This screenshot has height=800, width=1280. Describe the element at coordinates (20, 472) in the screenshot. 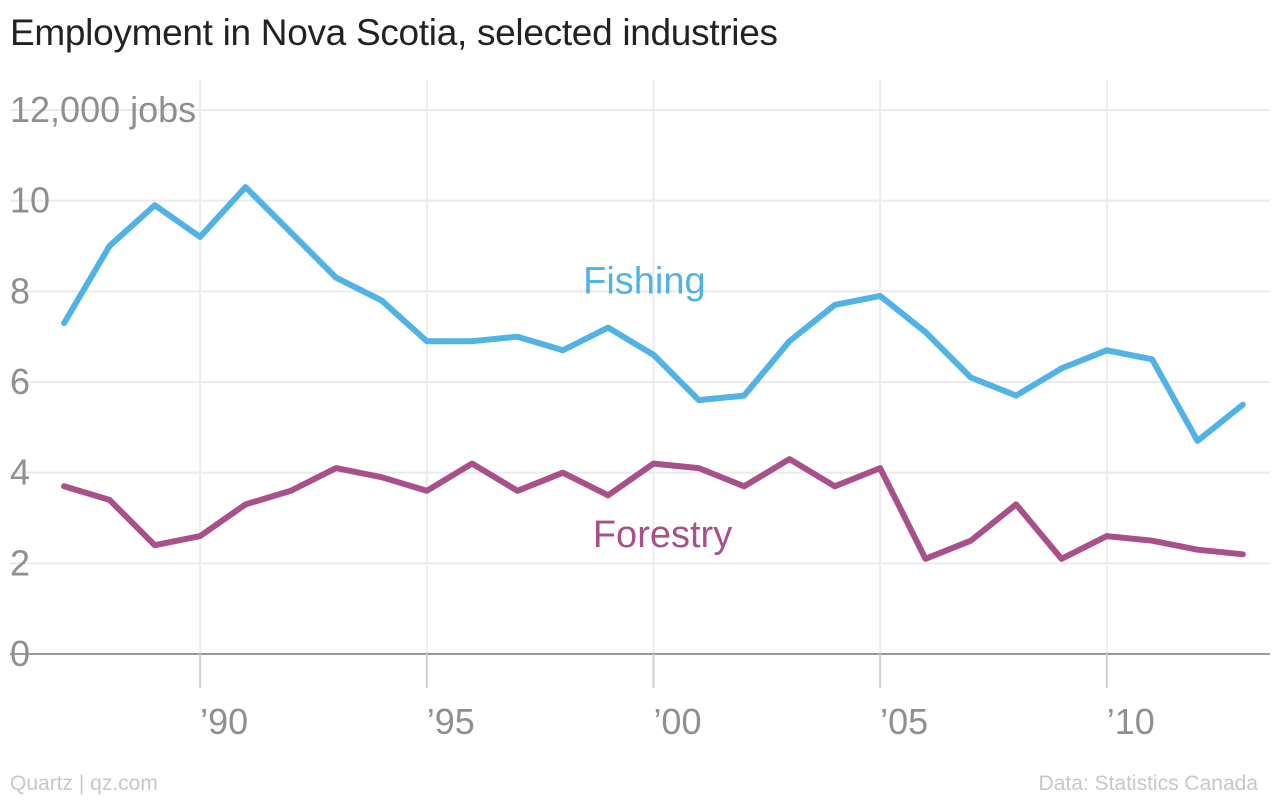

I see `y-tick-label: 4` at that location.